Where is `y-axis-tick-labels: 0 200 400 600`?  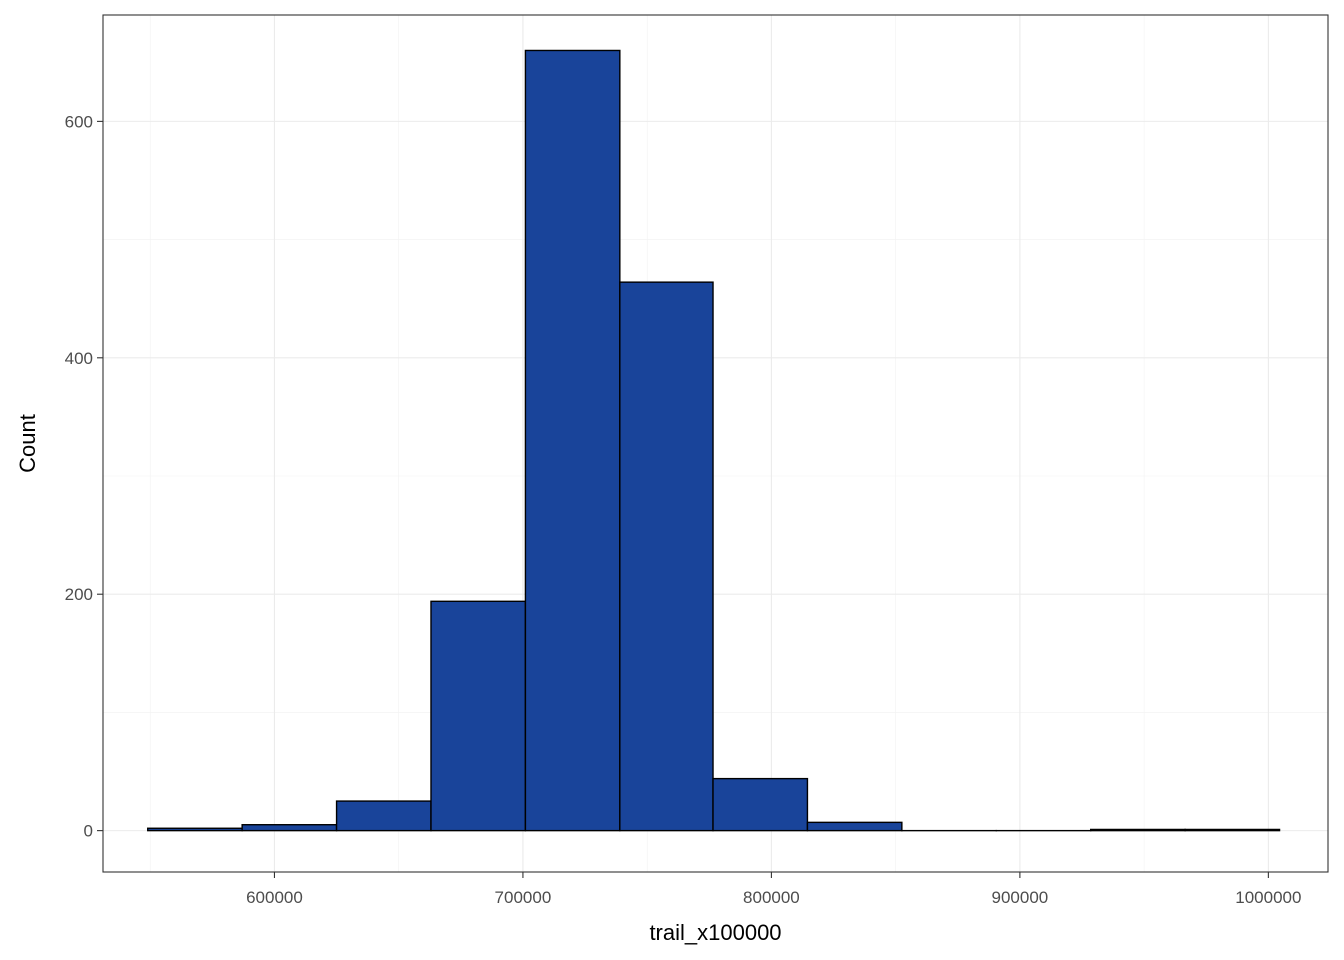
y-axis-tick-labels: 0 200 400 600 is located at coordinates (79, 476).